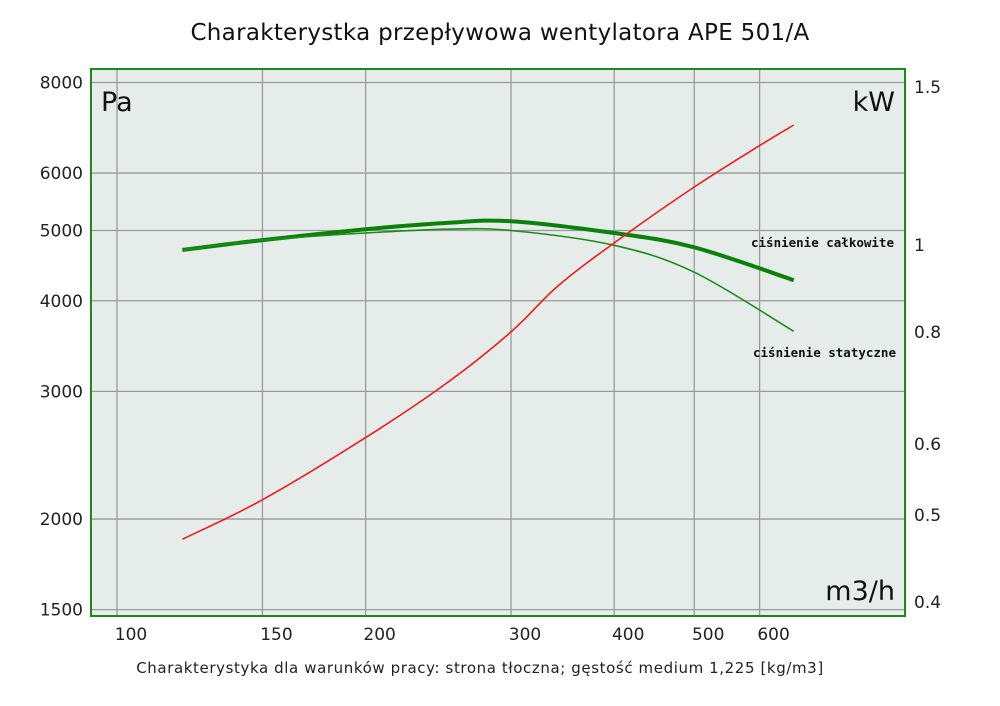 The image size is (1000, 706). What do you see at coordinates (919, 246) in the screenshot?
I see `y2-tick-label: 1` at bounding box center [919, 246].